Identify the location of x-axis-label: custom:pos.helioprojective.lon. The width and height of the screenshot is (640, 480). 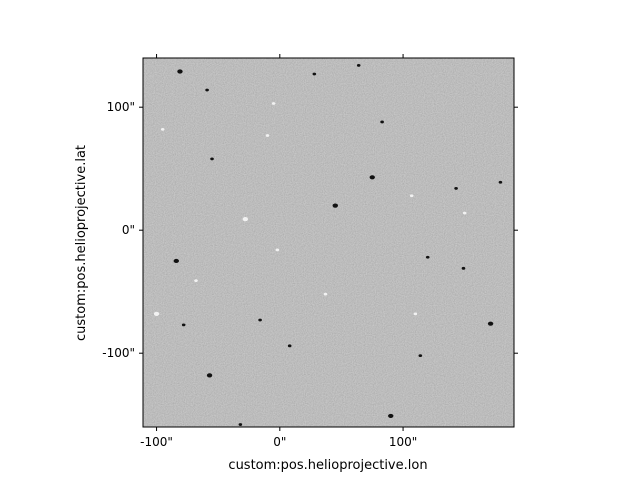
(327, 465).